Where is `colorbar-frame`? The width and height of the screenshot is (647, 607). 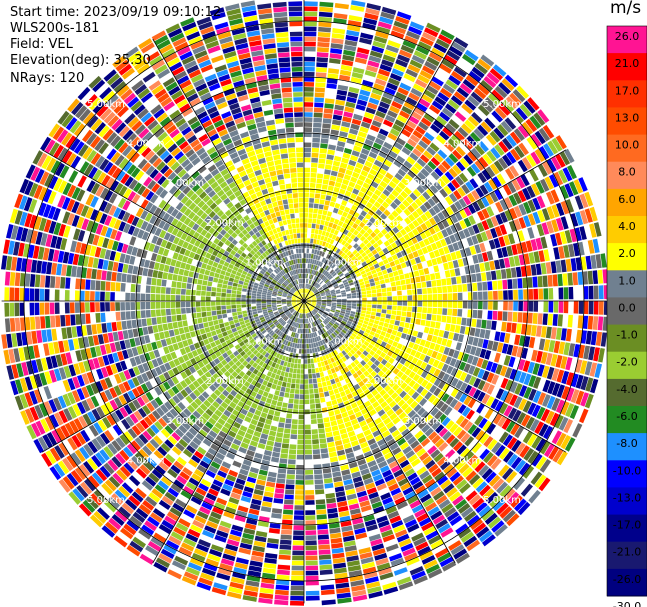 colorbar-frame is located at coordinates (626, 311).